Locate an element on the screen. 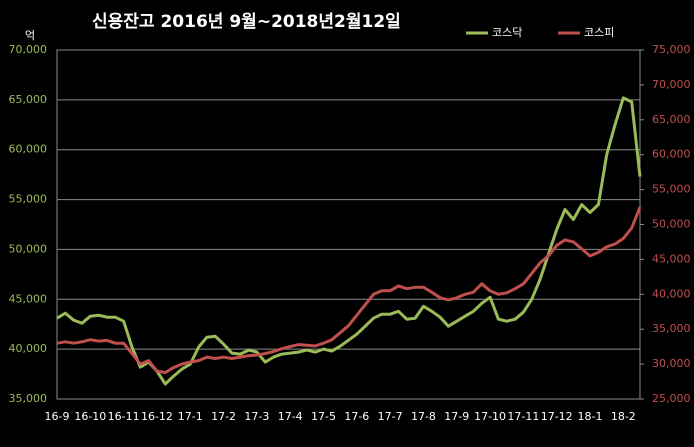  y-axis-unit: 억 is located at coordinates (30, 35).